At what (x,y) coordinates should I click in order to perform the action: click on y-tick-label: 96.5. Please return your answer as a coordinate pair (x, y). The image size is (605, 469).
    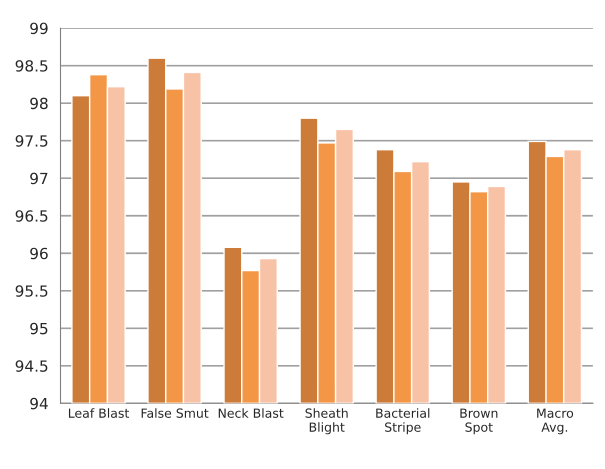
    Looking at the image, I should click on (32, 216).